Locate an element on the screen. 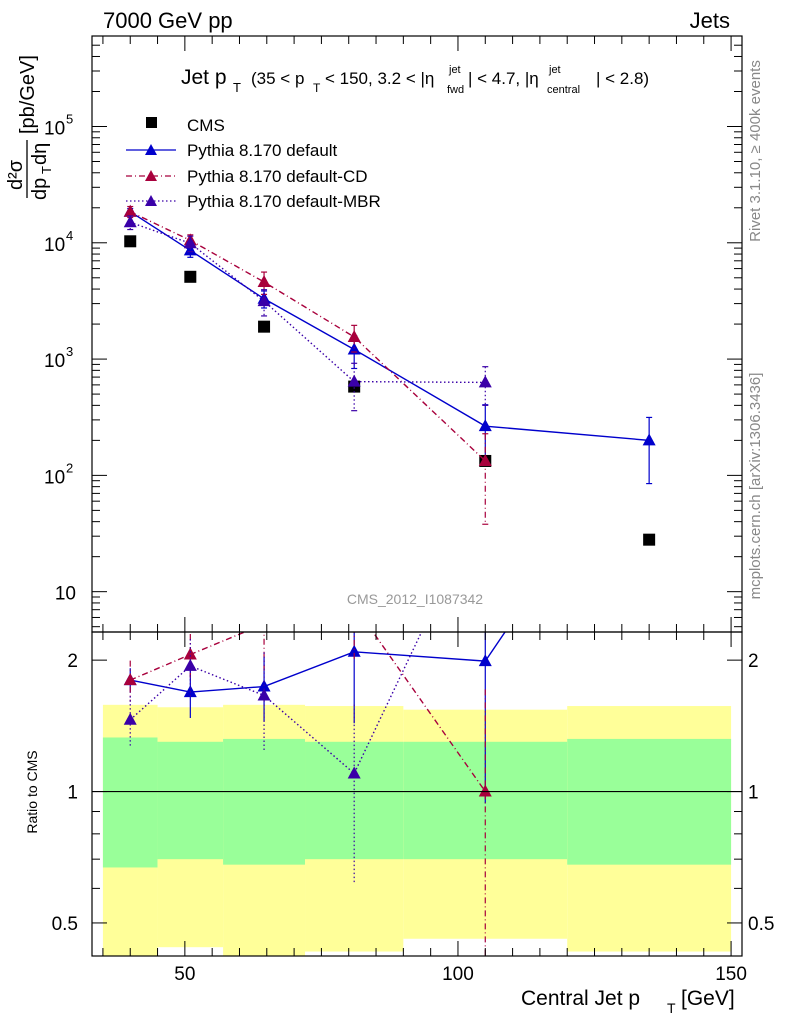 This screenshot has height=1024, width=786. legend-label-default: Pythia 8.170 default is located at coordinates (262, 150).